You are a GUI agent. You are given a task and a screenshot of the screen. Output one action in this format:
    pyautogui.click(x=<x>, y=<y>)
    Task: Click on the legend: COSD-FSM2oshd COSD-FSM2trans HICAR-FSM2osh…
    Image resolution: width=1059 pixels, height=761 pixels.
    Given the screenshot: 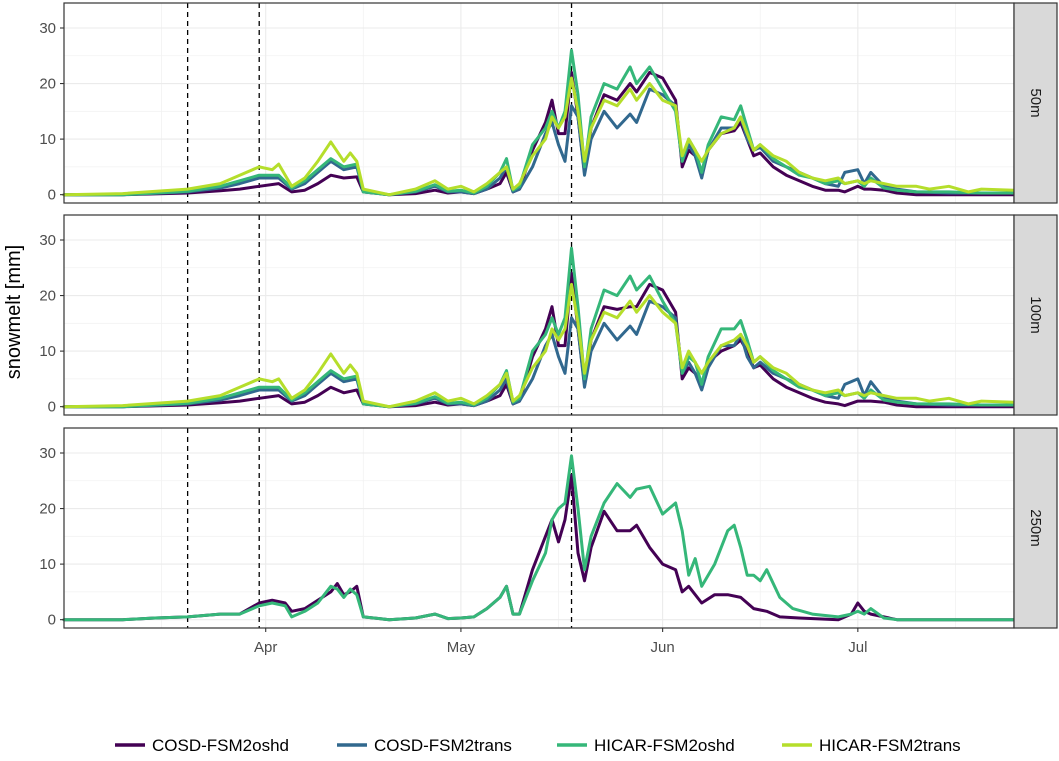 What is the action you would take?
    pyautogui.click(x=538, y=745)
    